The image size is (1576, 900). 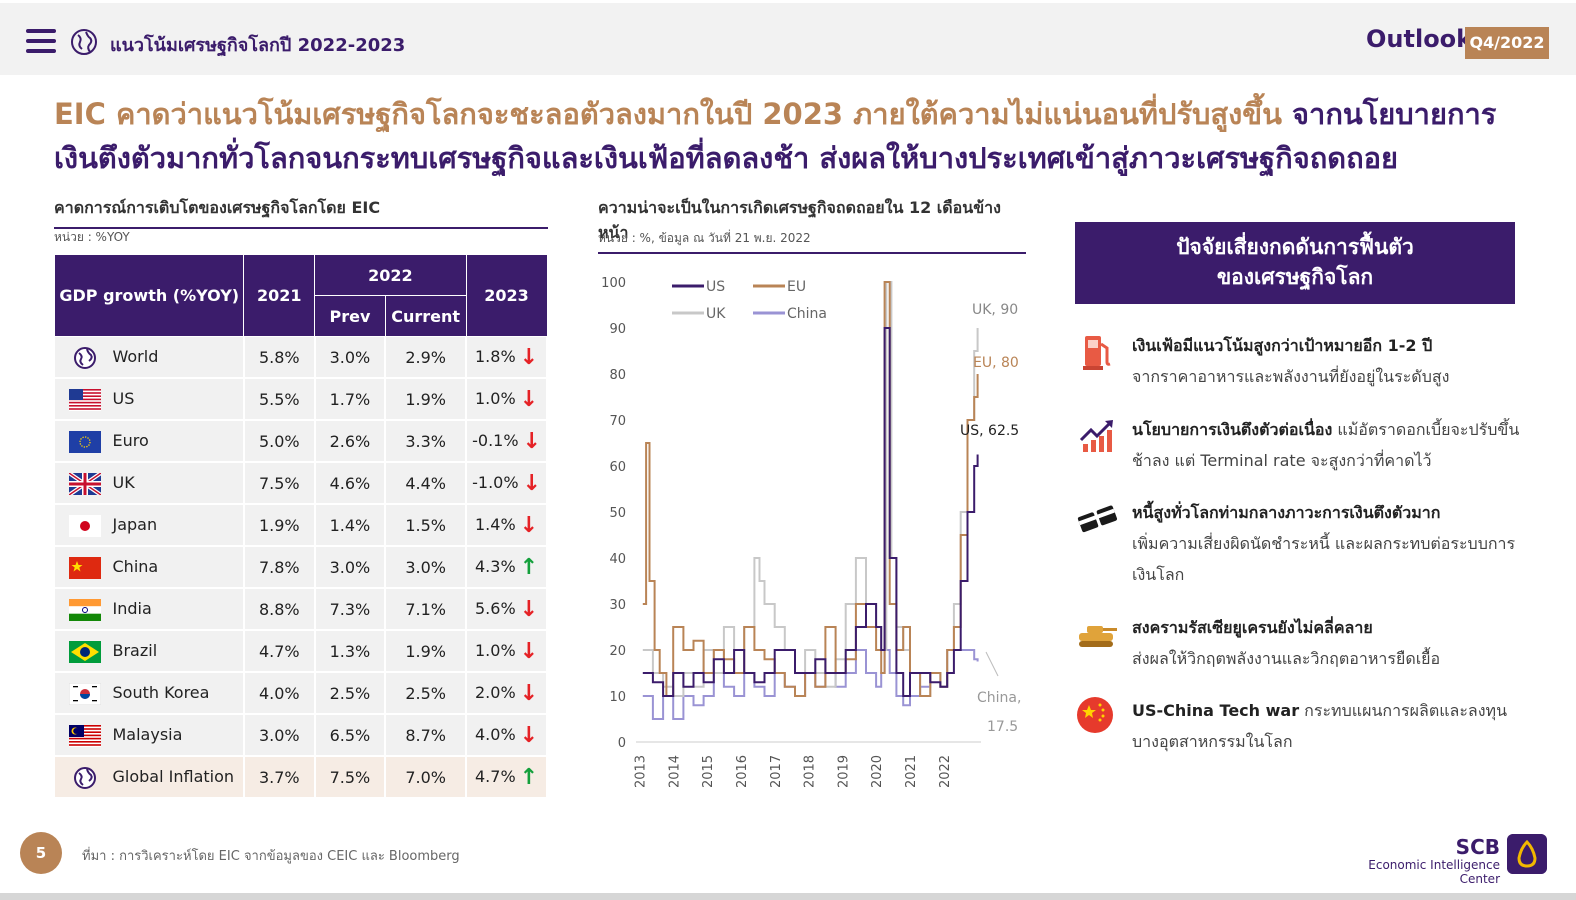 I want to click on table-row: South Korea 4.0% 2.5% 2.5% 2.0% ↓, so click(x=301, y=693).